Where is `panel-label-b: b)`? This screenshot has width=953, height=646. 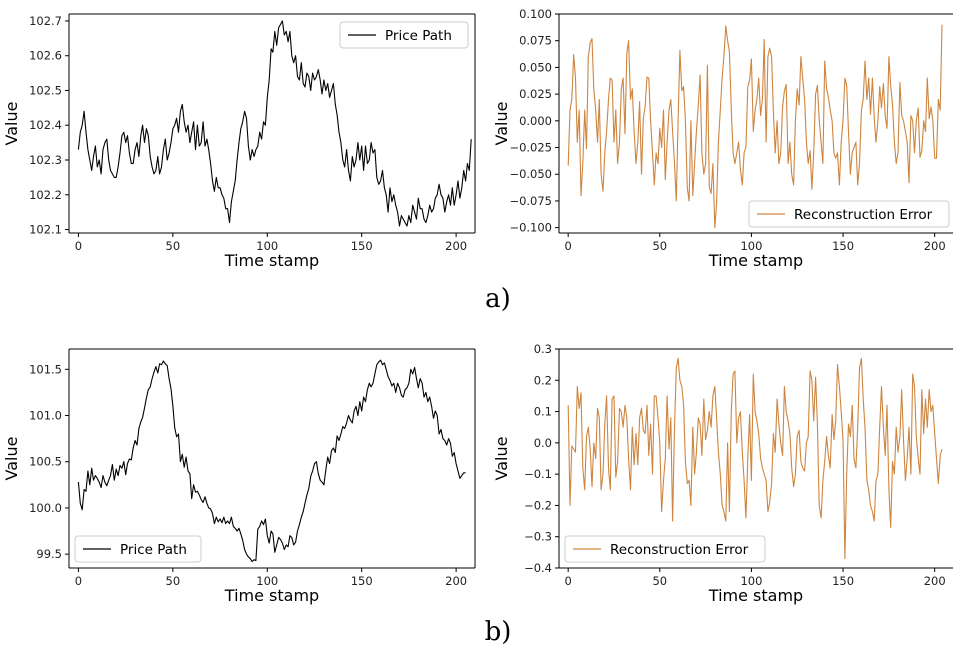
panel-label-b: b) is located at coordinates (498, 631).